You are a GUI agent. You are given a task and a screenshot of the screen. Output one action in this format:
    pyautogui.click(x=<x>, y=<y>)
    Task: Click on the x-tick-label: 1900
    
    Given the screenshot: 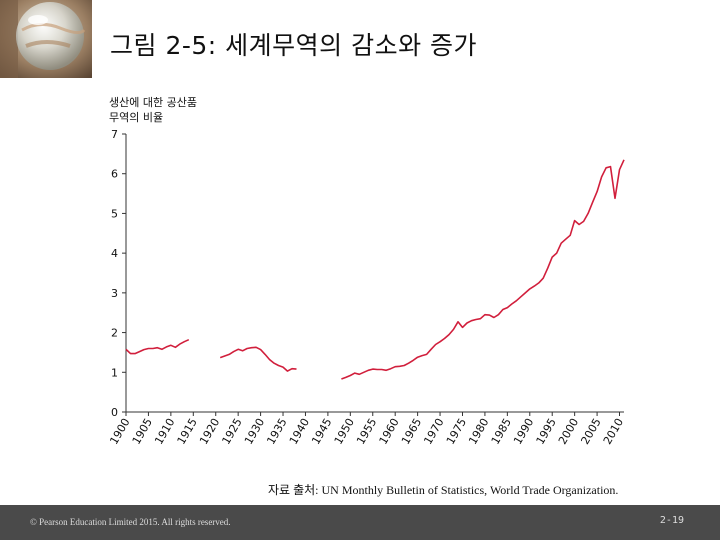 What is the action you would take?
    pyautogui.click(x=119, y=431)
    